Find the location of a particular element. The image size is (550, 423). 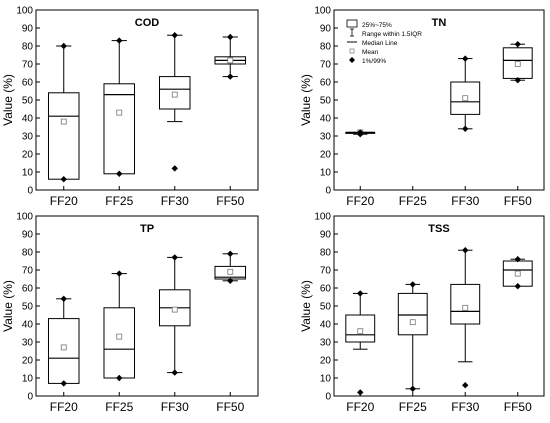

legend-percentile-symbol is located at coordinates (352, 60).